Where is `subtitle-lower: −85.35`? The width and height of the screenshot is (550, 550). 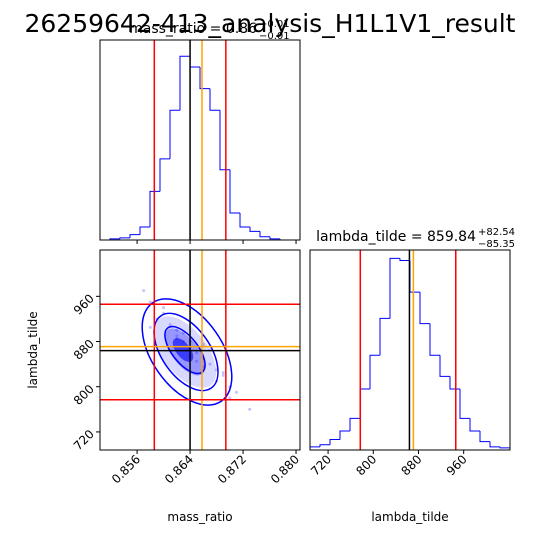
subtitle-lower: −85.35 is located at coordinates (496, 244).